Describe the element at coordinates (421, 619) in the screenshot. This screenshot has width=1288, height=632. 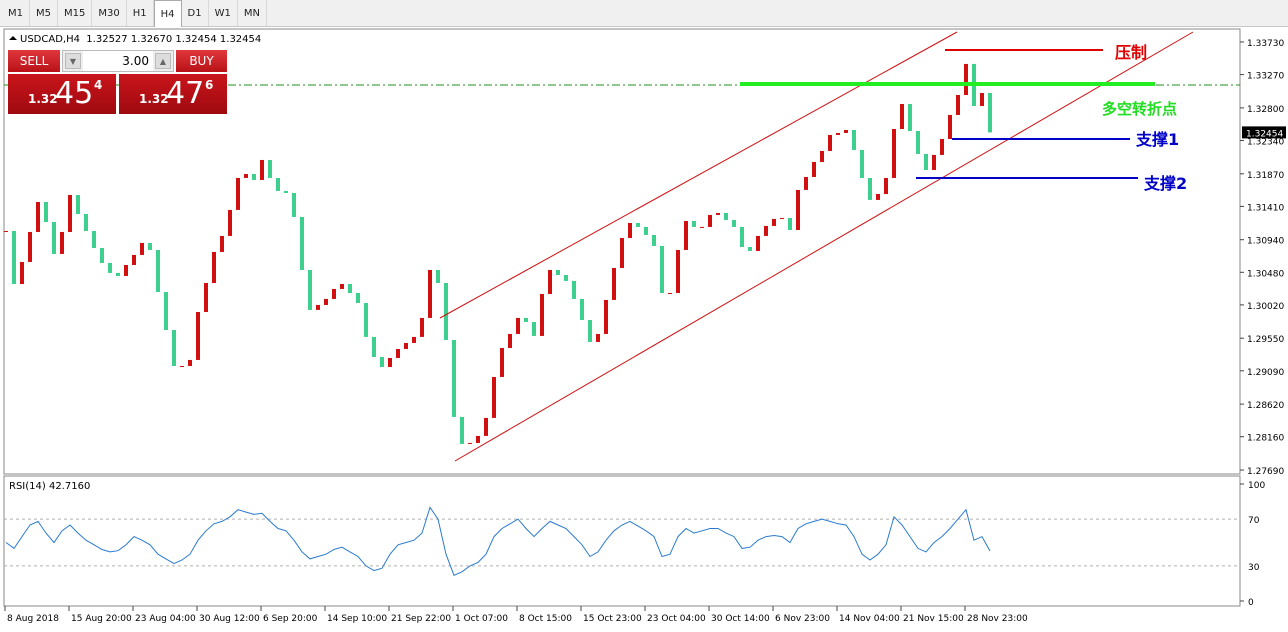
I see `x-tick-label: 21 Sep 22:00` at that location.